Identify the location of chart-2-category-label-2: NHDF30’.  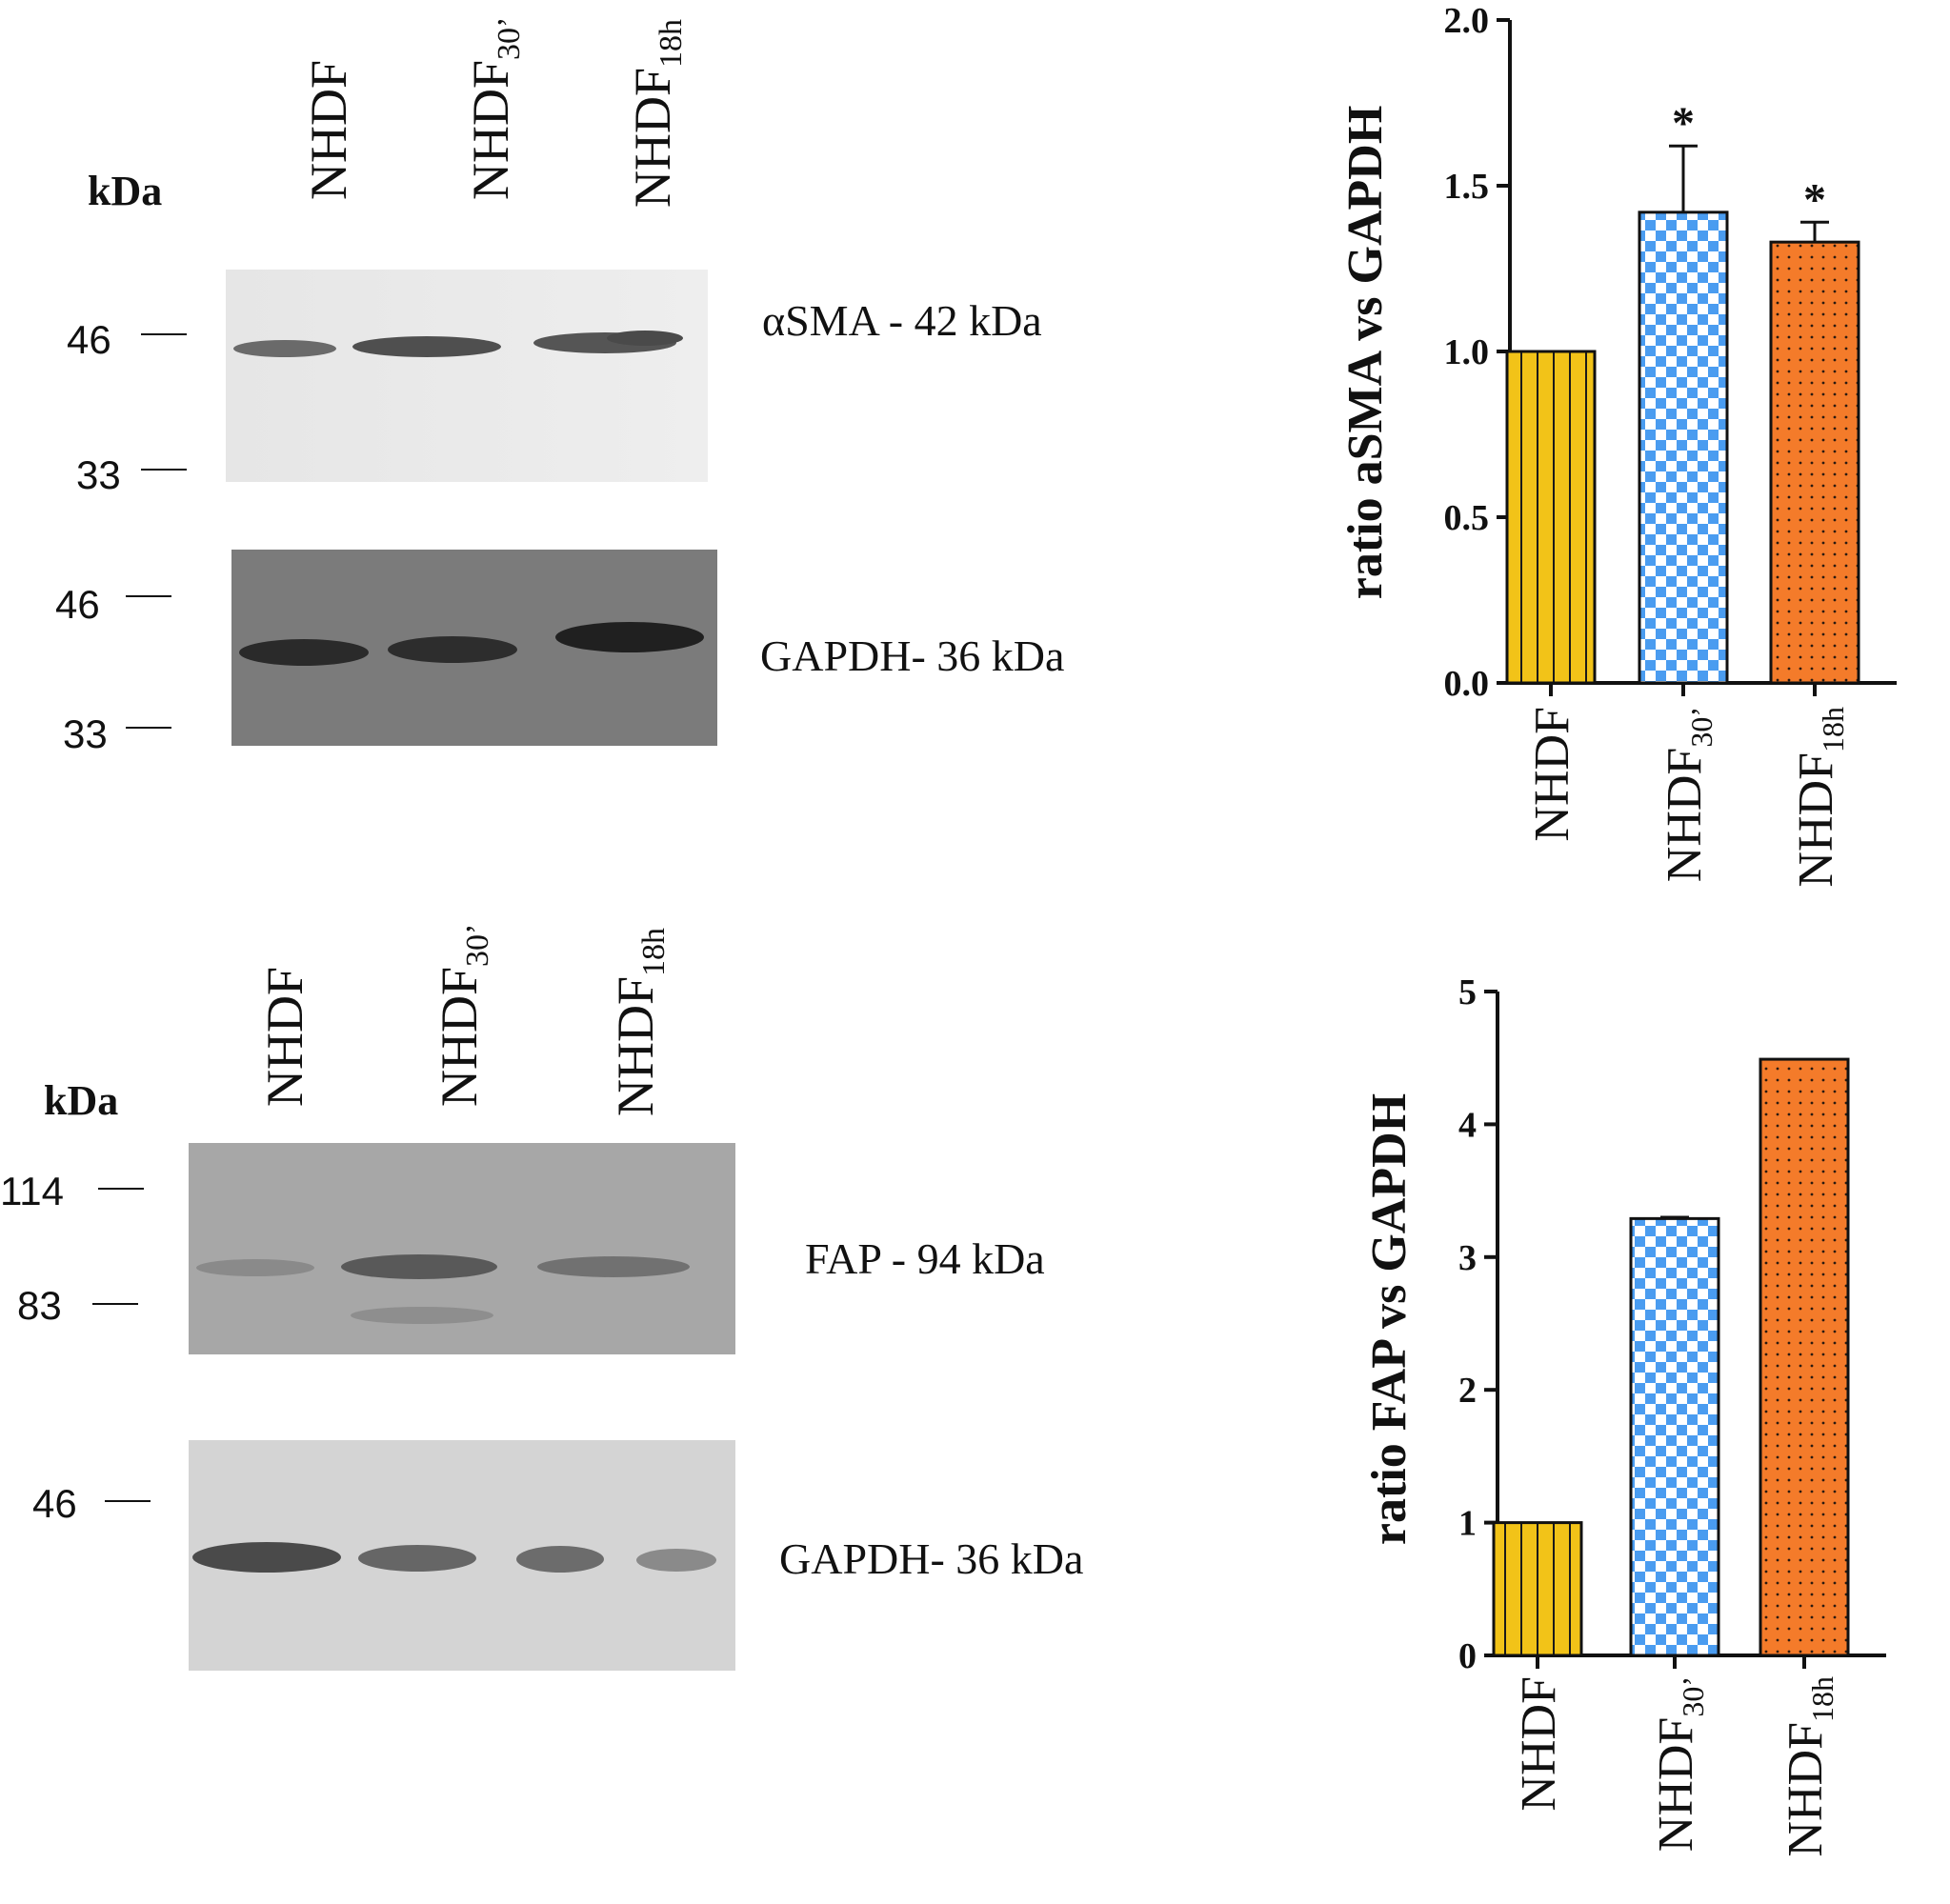
(1680, 1764).